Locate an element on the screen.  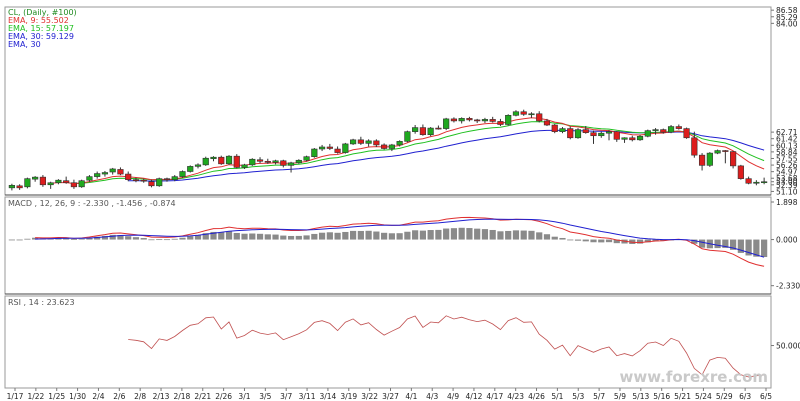
x-tick-label: 5/16 is located at coordinates (661, 396).